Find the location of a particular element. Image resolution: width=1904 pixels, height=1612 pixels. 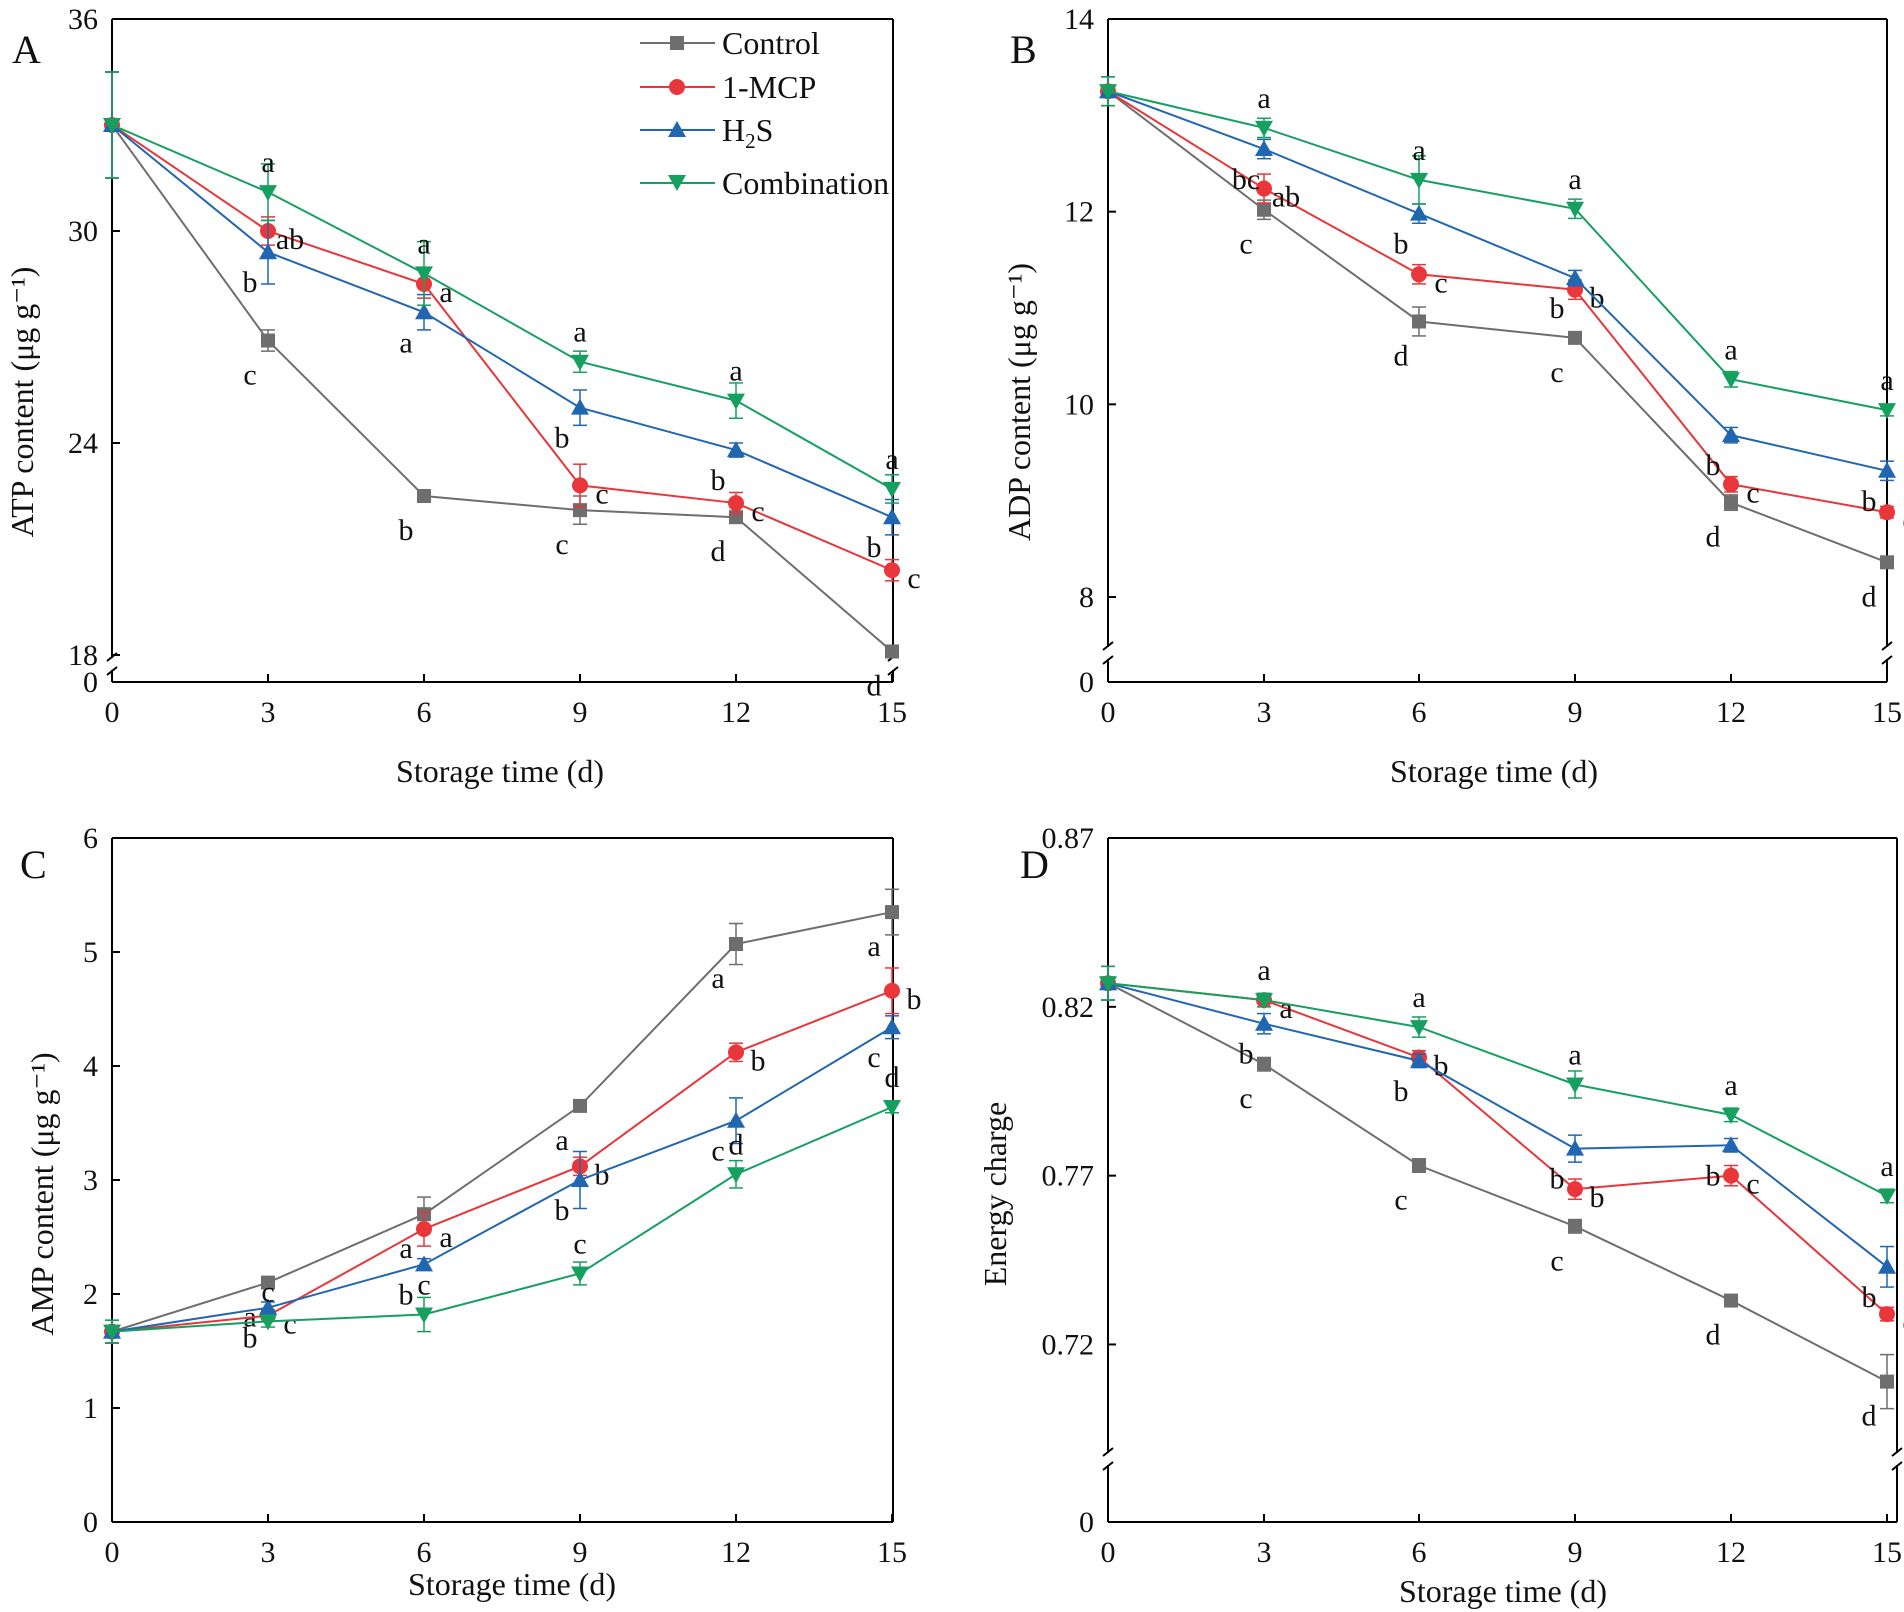

series-control: cd cdd is located at coordinates (1497, 344).